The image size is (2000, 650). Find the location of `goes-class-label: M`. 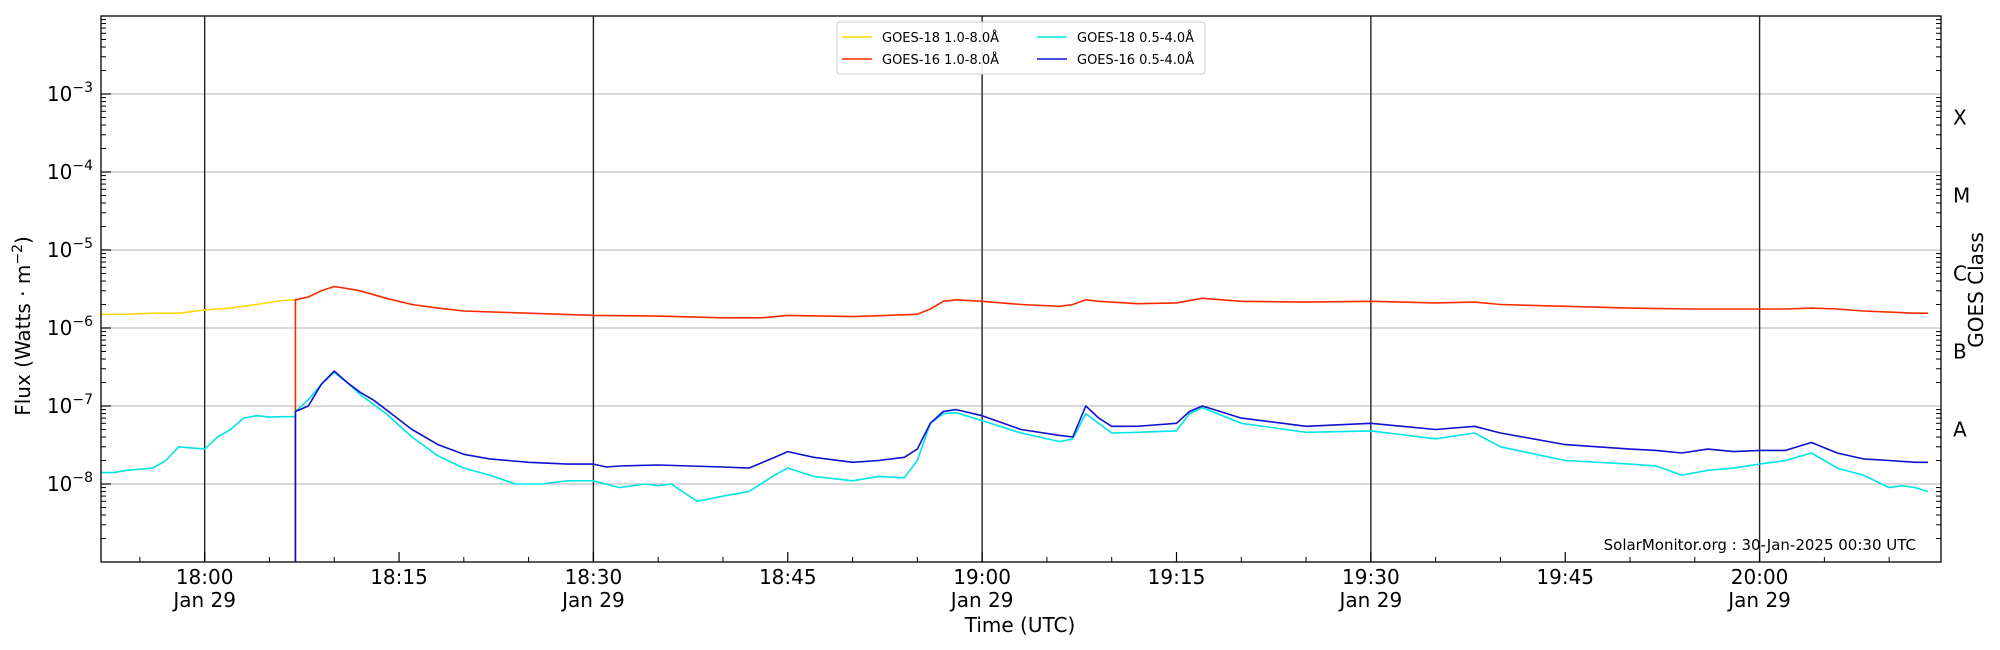

goes-class-label: M is located at coordinates (1961, 195).